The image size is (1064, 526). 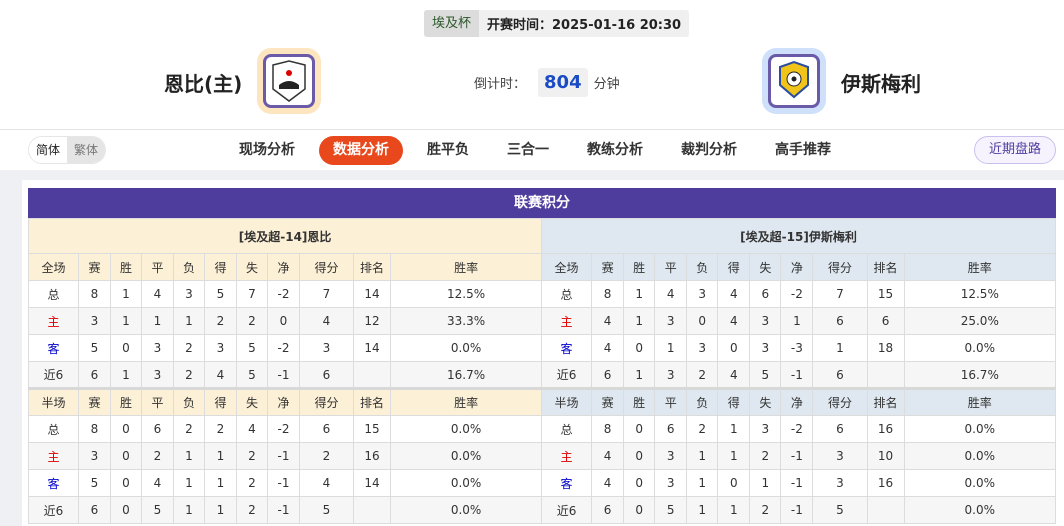 What do you see at coordinates (885, 456) in the screenshot?
I see `stat-cell: 10` at bounding box center [885, 456].